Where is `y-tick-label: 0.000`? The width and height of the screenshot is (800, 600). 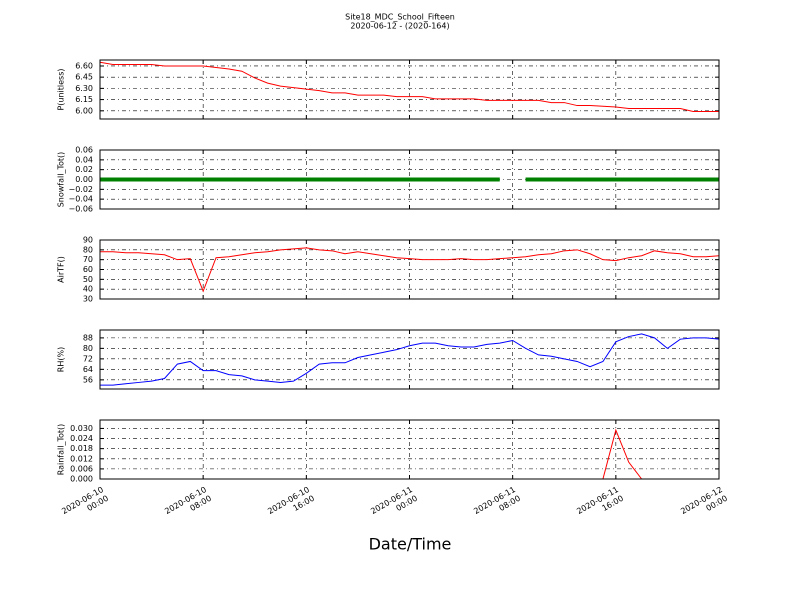 y-tick-label: 0.000 is located at coordinates (81, 479).